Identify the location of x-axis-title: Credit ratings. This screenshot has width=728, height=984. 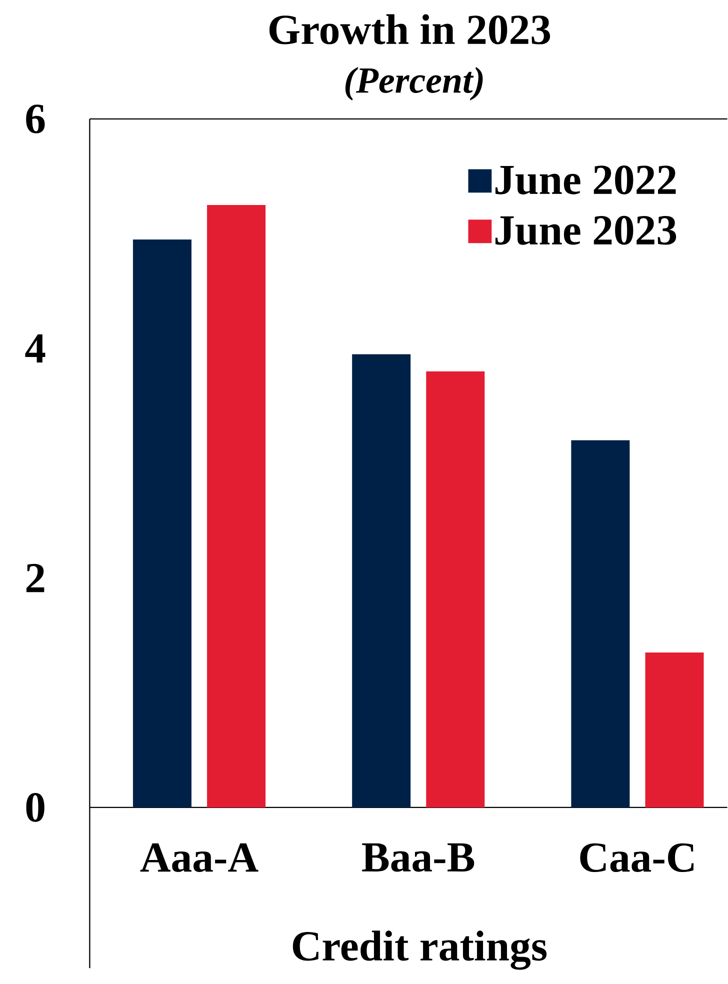
(419, 950).